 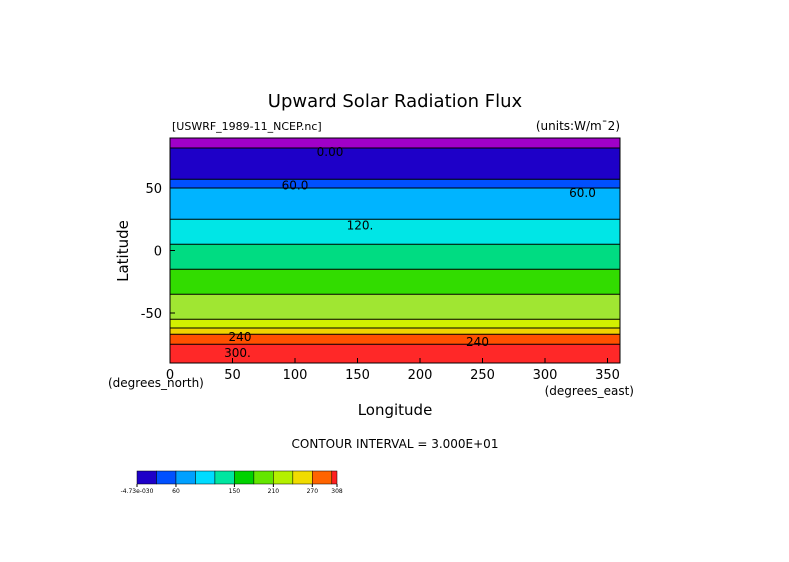 I want to click on y-unit: (degrees_north), so click(x=156, y=383).